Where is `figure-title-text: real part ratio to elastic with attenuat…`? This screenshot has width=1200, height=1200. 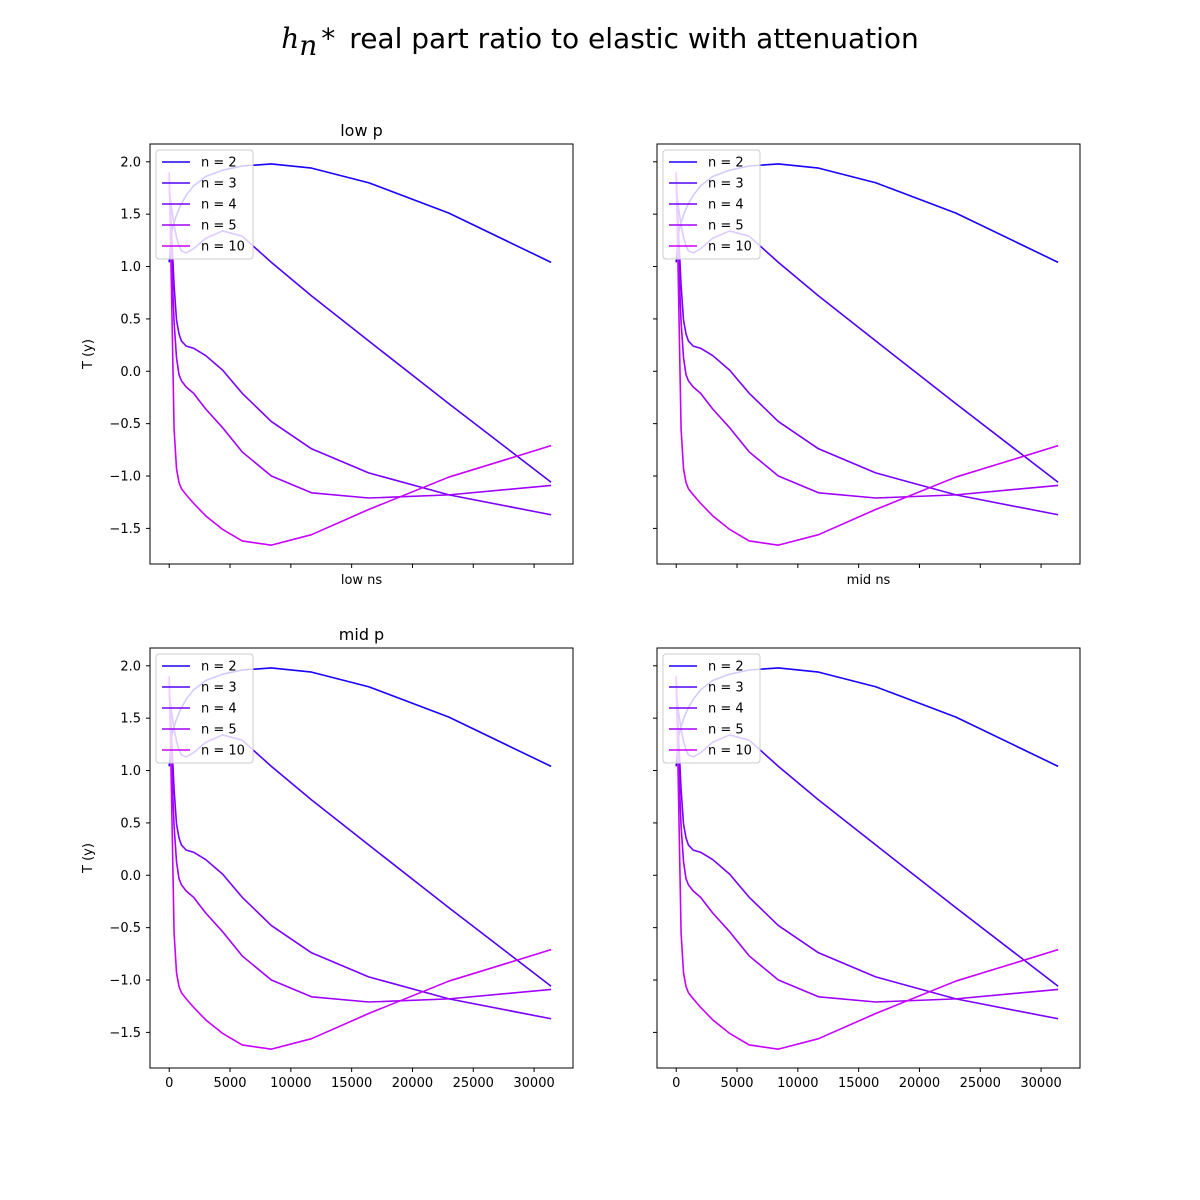 figure-title-text: real part ratio to elastic with attenuat… is located at coordinates (634, 38).